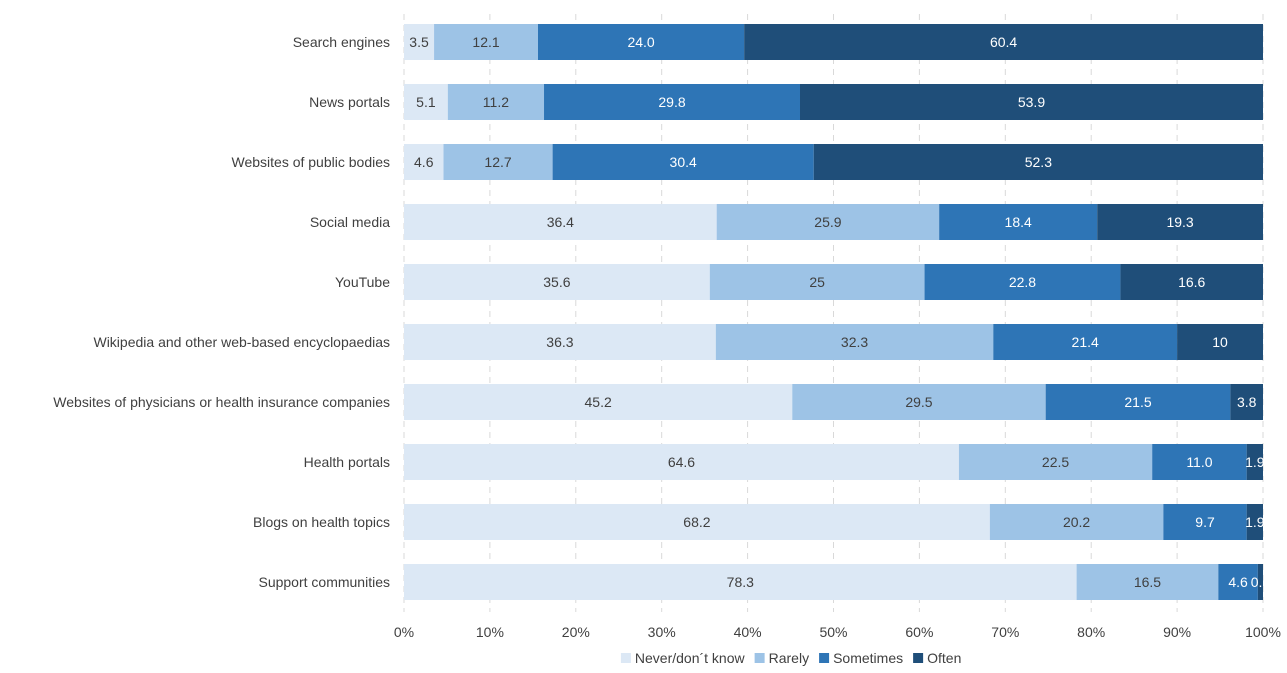  What do you see at coordinates (1091, 632) in the screenshot?
I see `x-tick-label: 80%` at bounding box center [1091, 632].